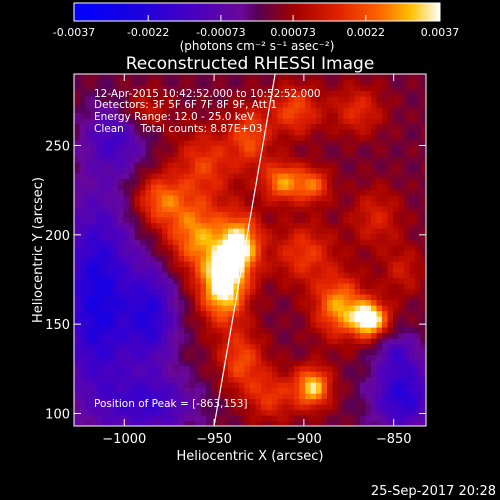  I want to click on annotation-time-range: 12-Apr-2015 10:42:52.000 to 10:52:52.000, so click(207, 94).